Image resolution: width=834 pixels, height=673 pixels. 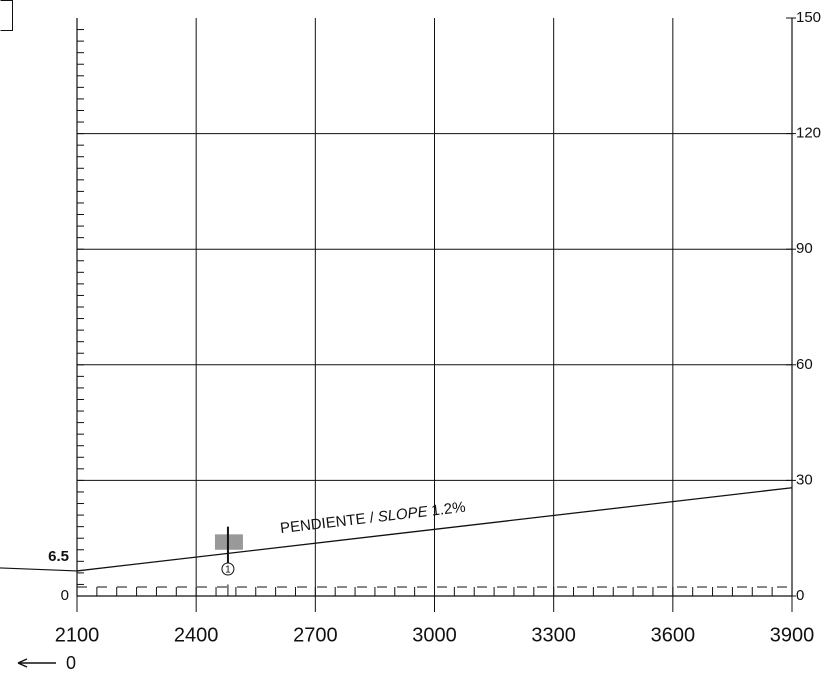 I want to click on value-label: 6.5, so click(x=58, y=556).